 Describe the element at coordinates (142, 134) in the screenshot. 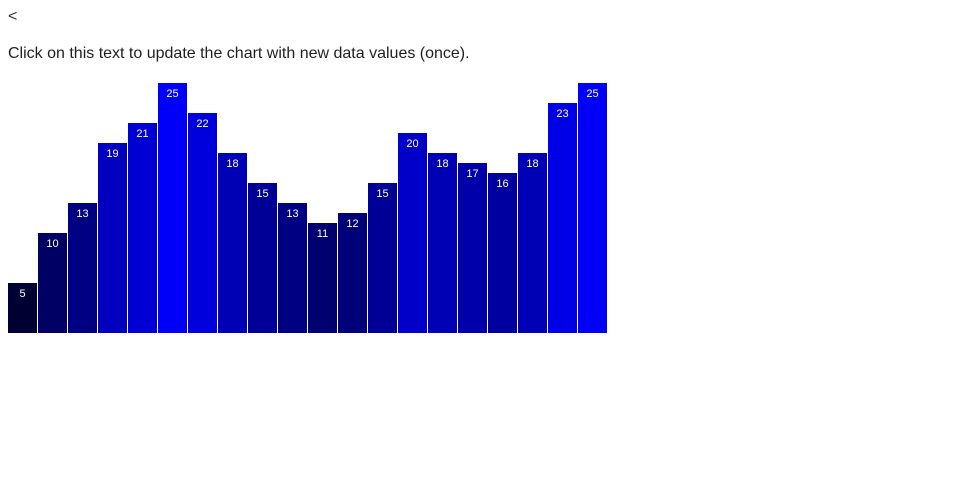

I see `bar-value-label: 21` at that location.